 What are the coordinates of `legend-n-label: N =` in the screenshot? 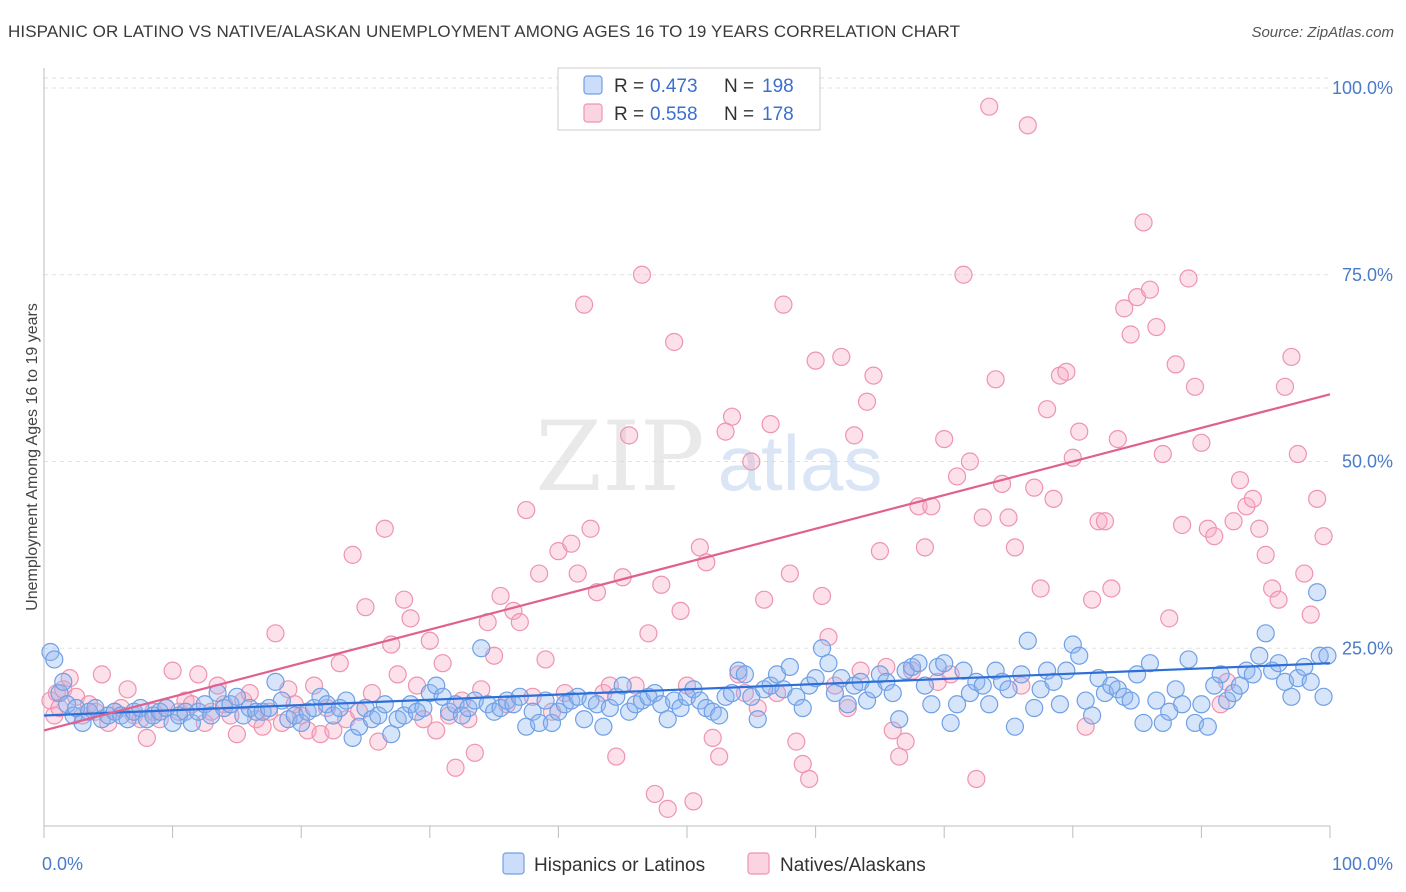 It's located at (739, 114).